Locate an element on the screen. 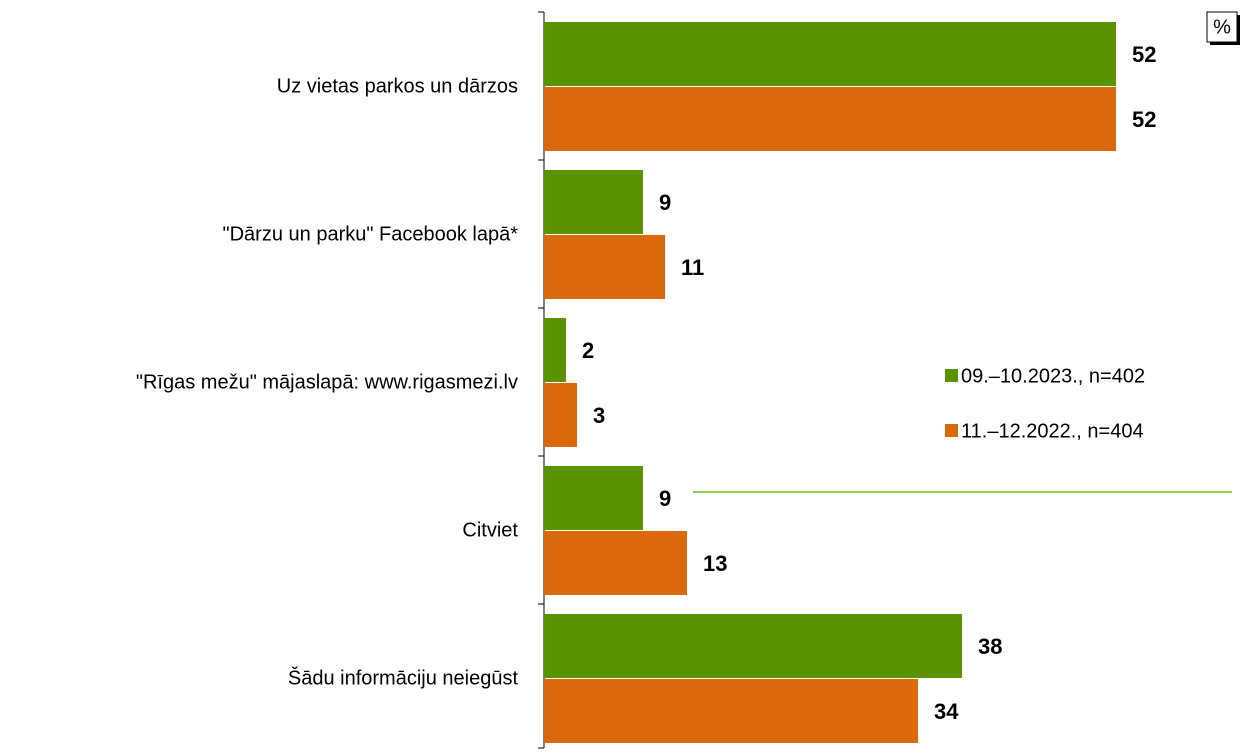 This screenshot has height=754, width=1245. value-label: 13 is located at coordinates (715, 563).